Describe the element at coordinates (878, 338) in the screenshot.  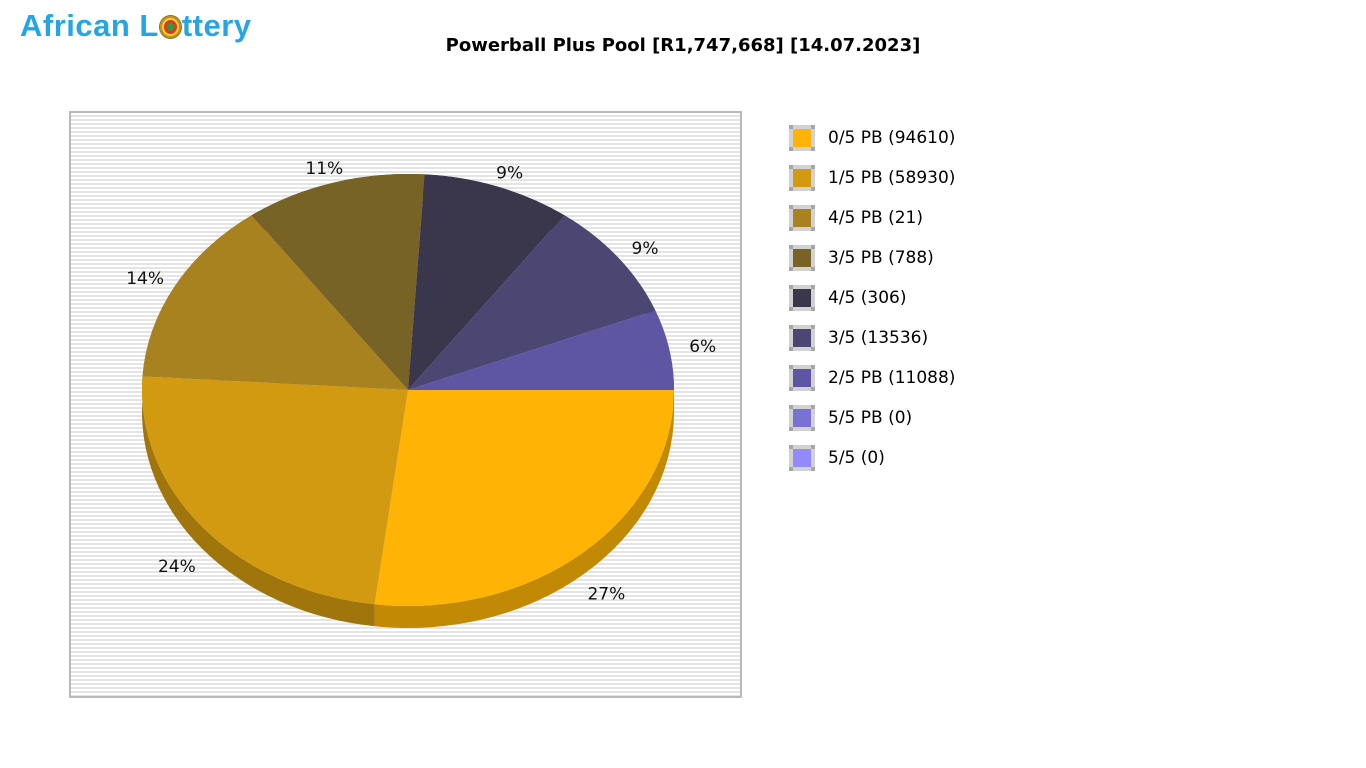
I see `legend-label: 3/5 (13536)` at that location.